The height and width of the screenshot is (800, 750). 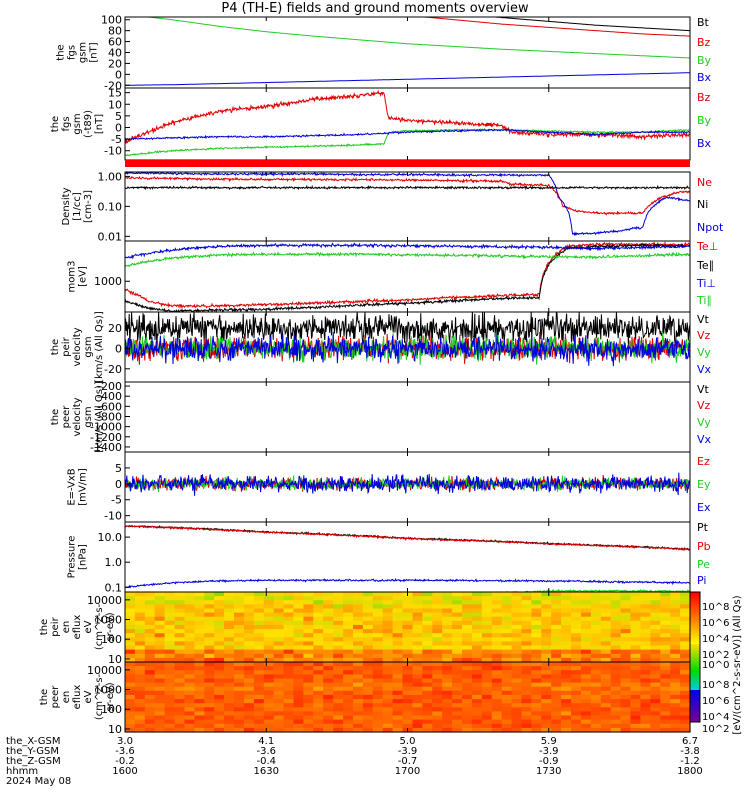 What do you see at coordinates (690, 741) in the screenshot?
I see `eph-value: 6.7` at bounding box center [690, 741].